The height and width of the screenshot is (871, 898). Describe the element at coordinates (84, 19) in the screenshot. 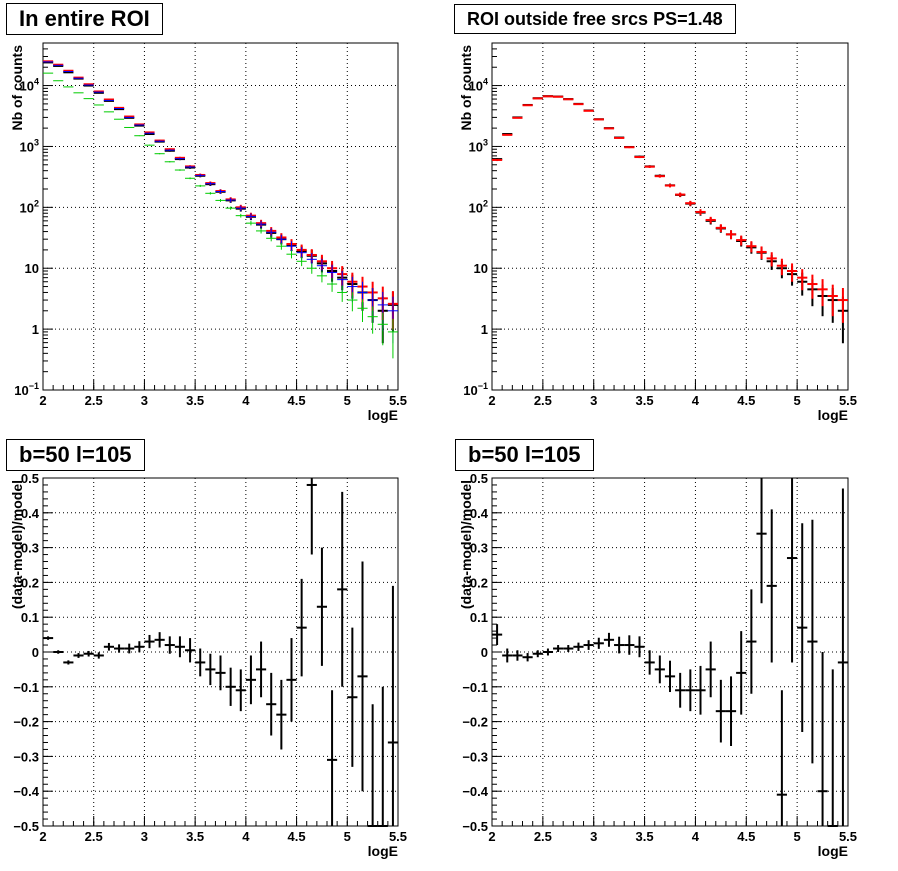

I see `panel-title-1: In entire ROI` at that location.